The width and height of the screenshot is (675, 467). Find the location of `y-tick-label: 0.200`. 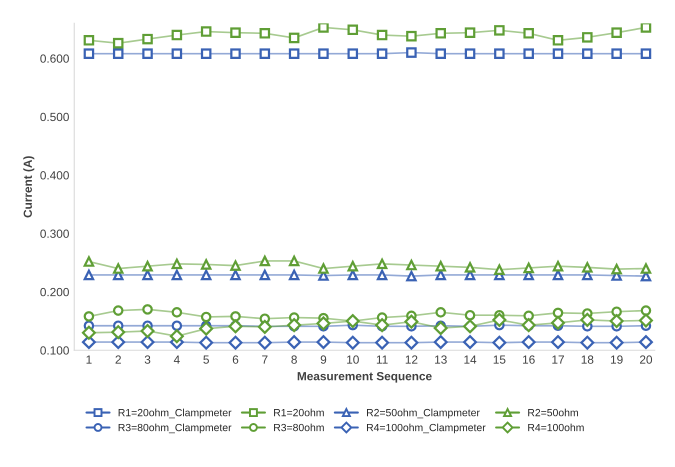

y-tick-label: 0.200 is located at coordinates (54, 292).